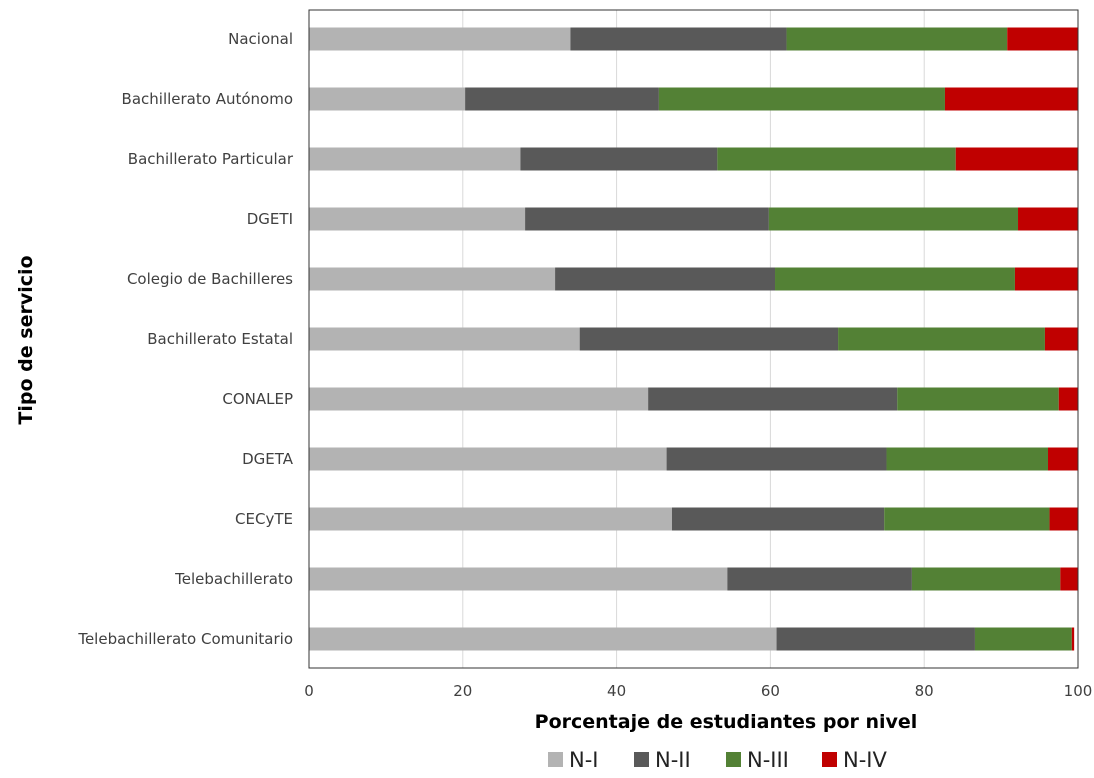 This screenshot has width=1094, height=778. I want to click on legend-swatch-n-i, so click(555, 759).